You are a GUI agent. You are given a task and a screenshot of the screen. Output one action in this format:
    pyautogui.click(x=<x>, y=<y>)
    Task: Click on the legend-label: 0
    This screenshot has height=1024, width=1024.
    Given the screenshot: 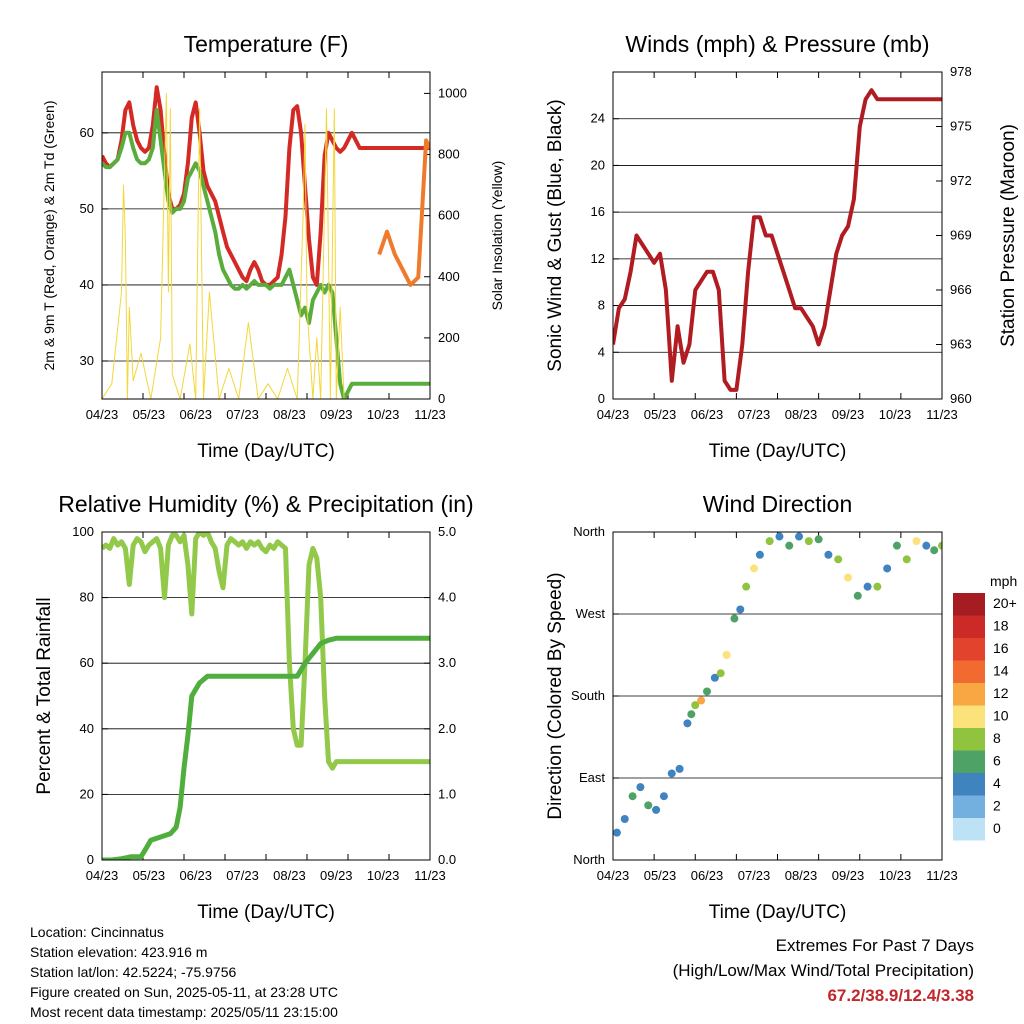 What is the action you would take?
    pyautogui.click(x=997, y=828)
    